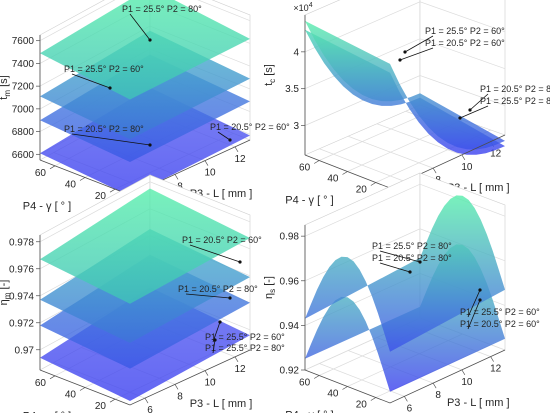 The image size is (550, 418). Describe the element at coordinates (290, 326) in the screenshot. I see `z-tick-label: 0.94` at that location.